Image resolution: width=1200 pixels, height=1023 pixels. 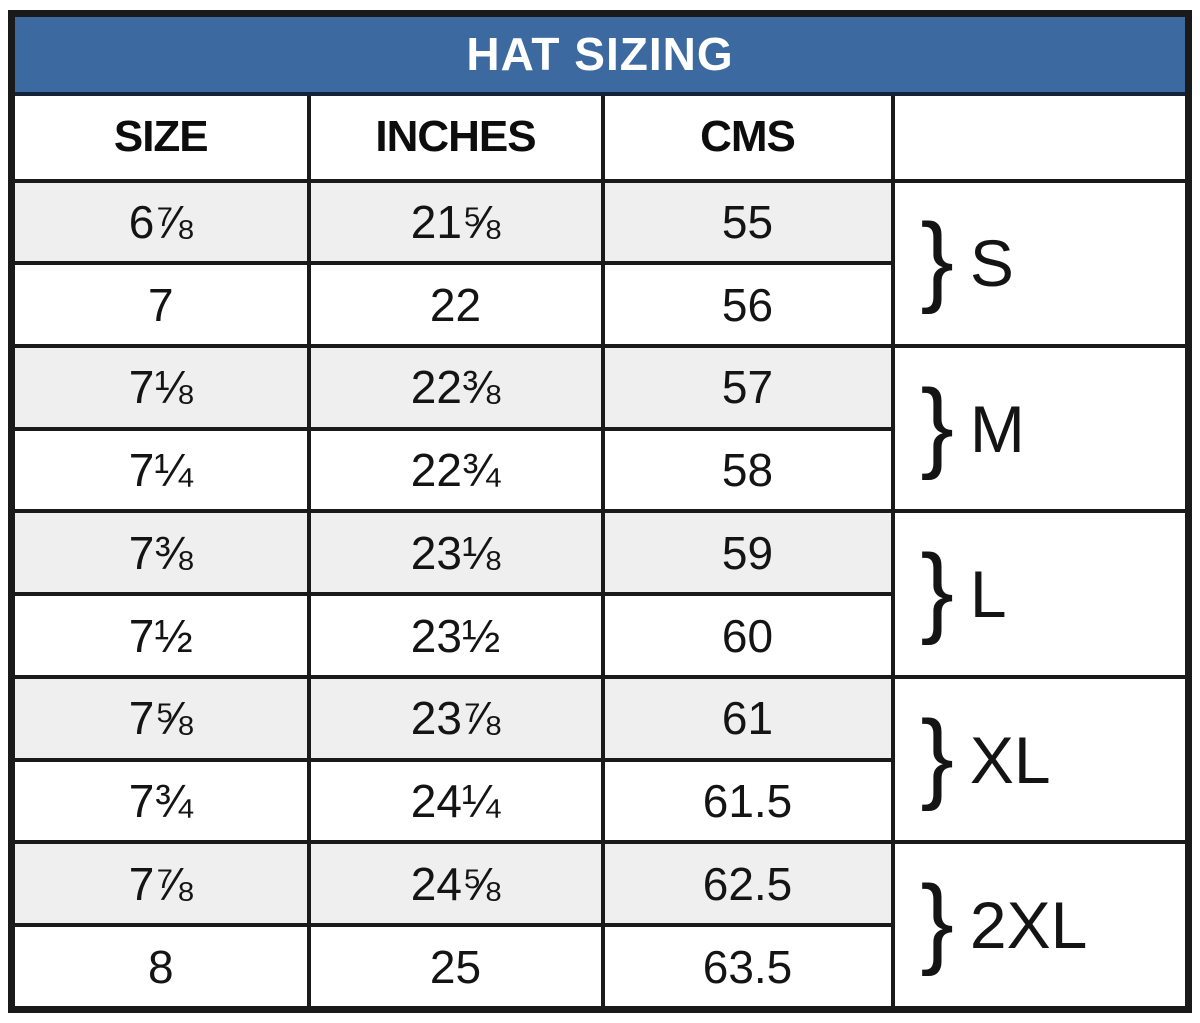 What do you see at coordinates (747, 801) in the screenshot?
I see `cms-cell: 61.5` at bounding box center [747, 801].